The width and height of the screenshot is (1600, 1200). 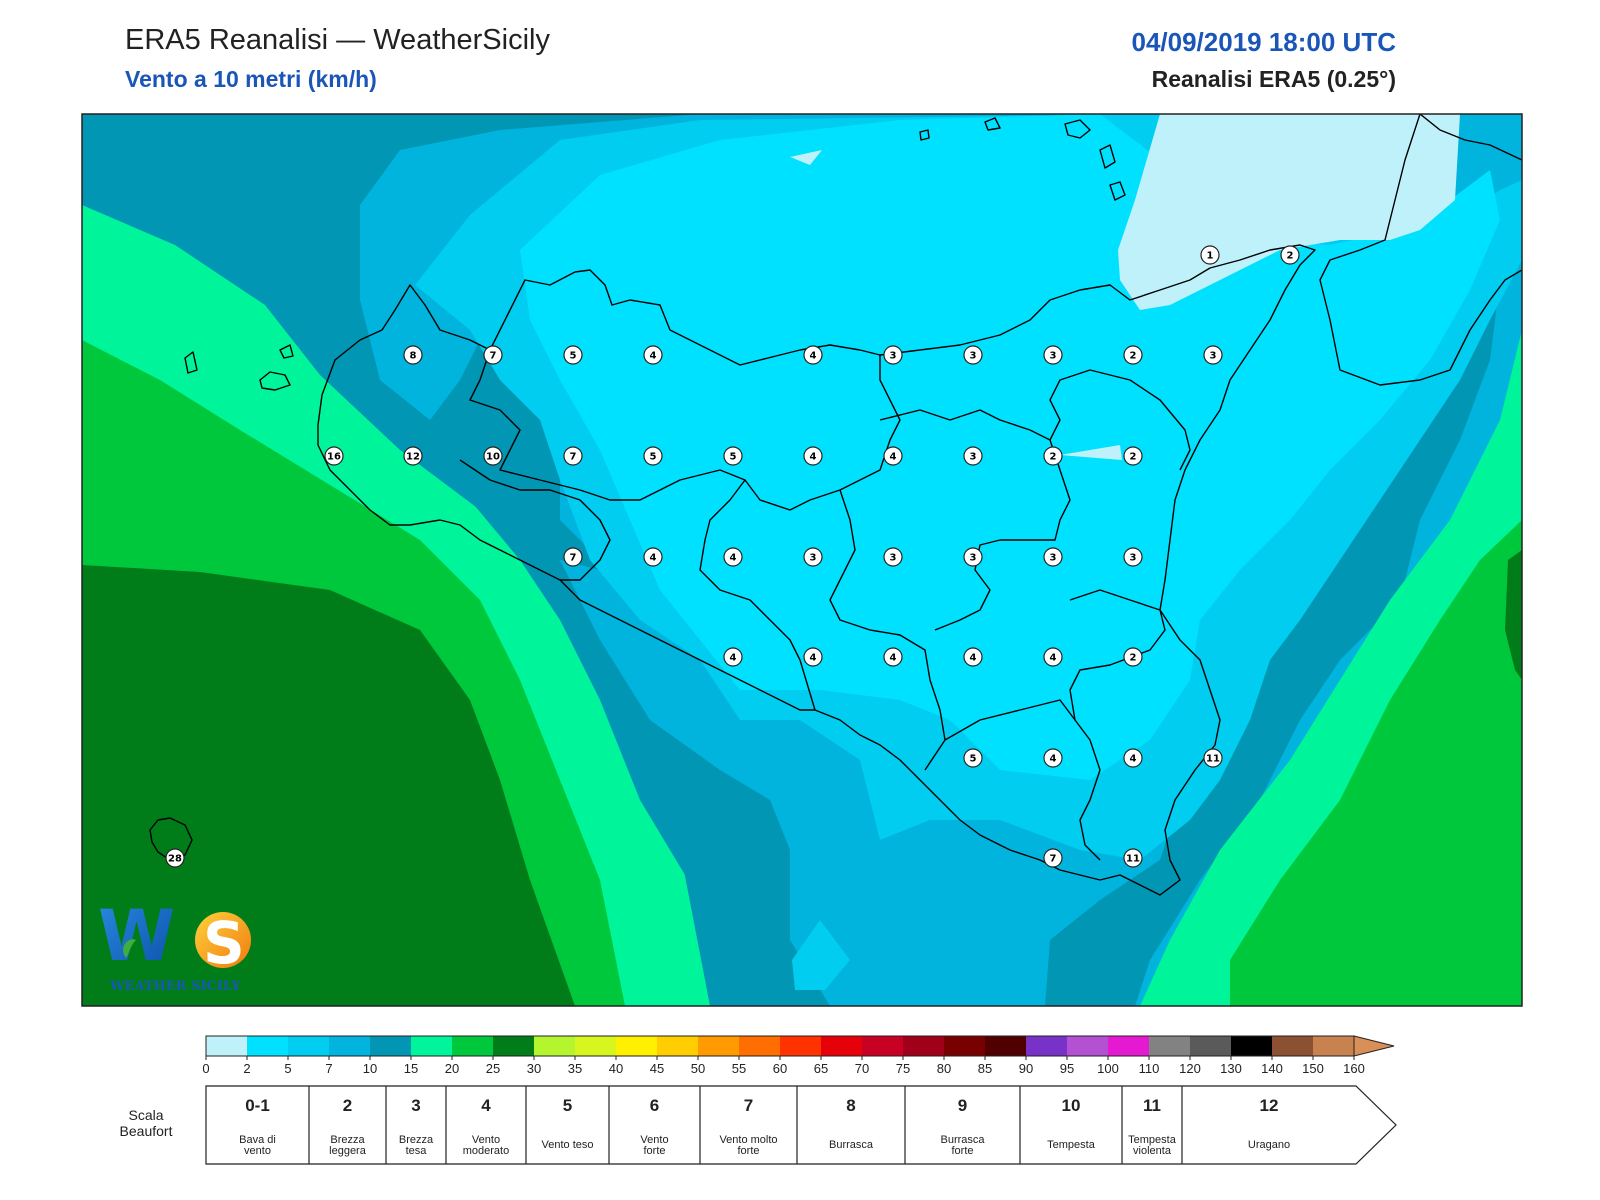 What do you see at coordinates (257, 1140) in the screenshot?
I see `beaufort-name-line1: Bava di` at bounding box center [257, 1140].